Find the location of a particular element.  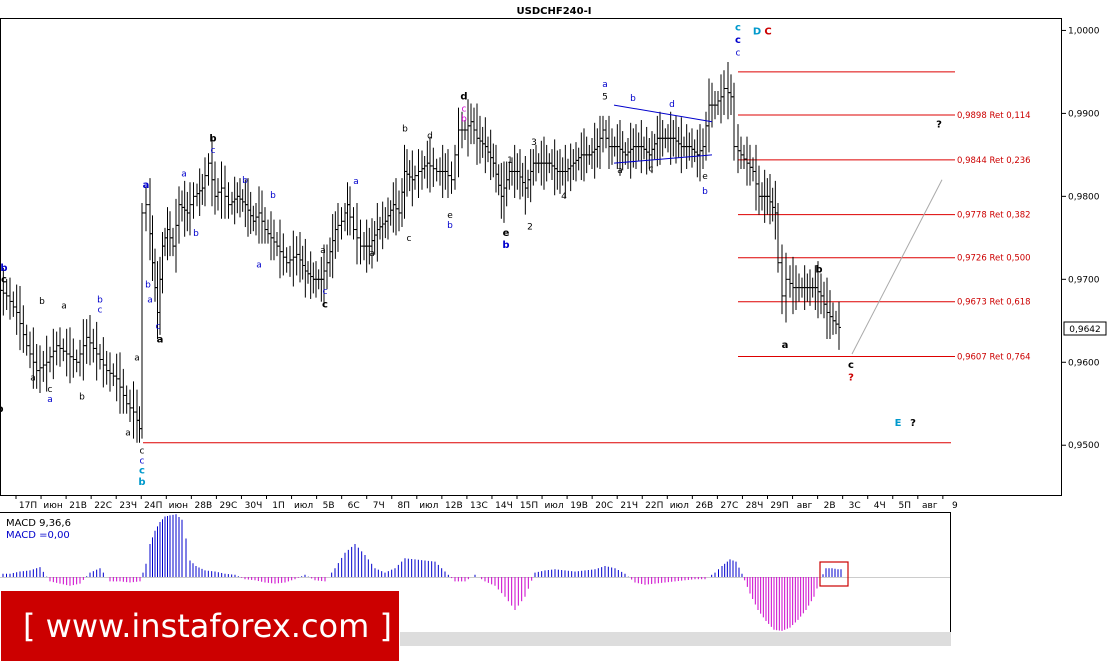

x-tick-label: 23Ч is located at coordinates (128, 506).